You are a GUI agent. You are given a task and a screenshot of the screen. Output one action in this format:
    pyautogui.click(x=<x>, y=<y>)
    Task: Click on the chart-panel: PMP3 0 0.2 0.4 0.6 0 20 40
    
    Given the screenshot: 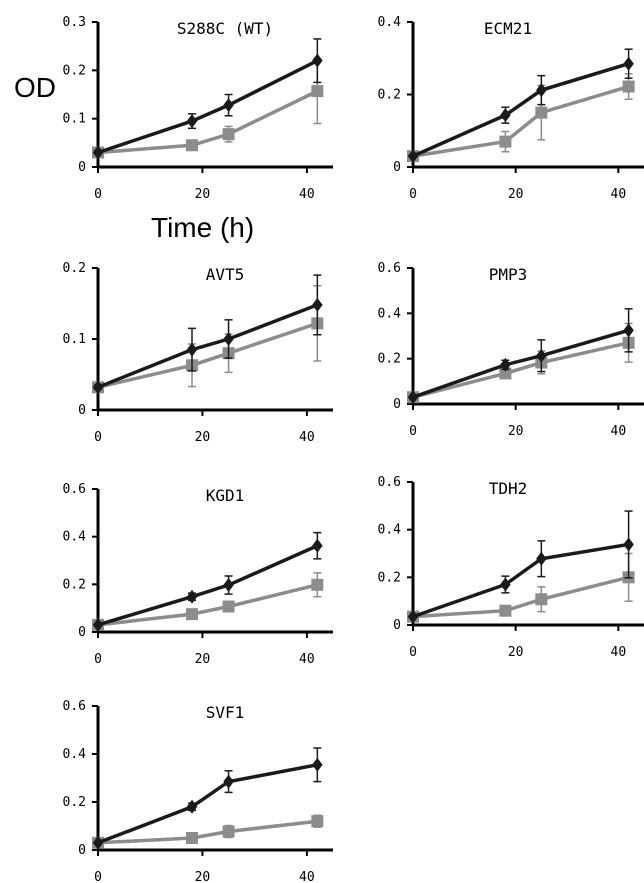 What is the action you would take?
    pyautogui.click(x=511, y=350)
    